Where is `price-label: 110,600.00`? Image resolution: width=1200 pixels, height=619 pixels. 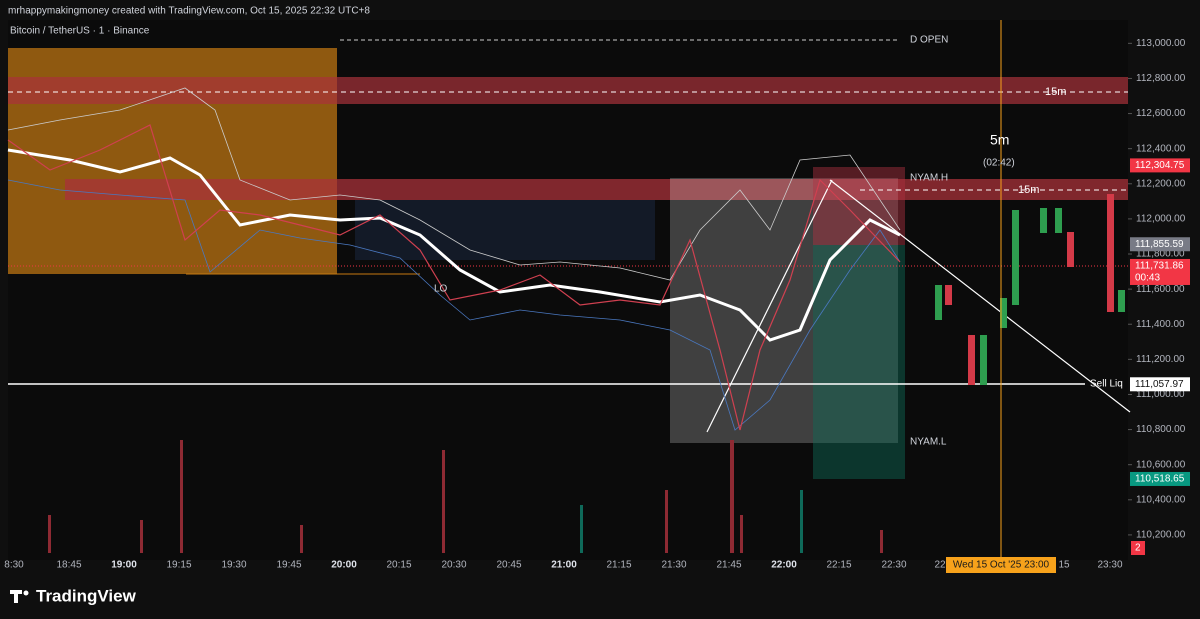
price-label: 110,600.00 is located at coordinates (1161, 464).